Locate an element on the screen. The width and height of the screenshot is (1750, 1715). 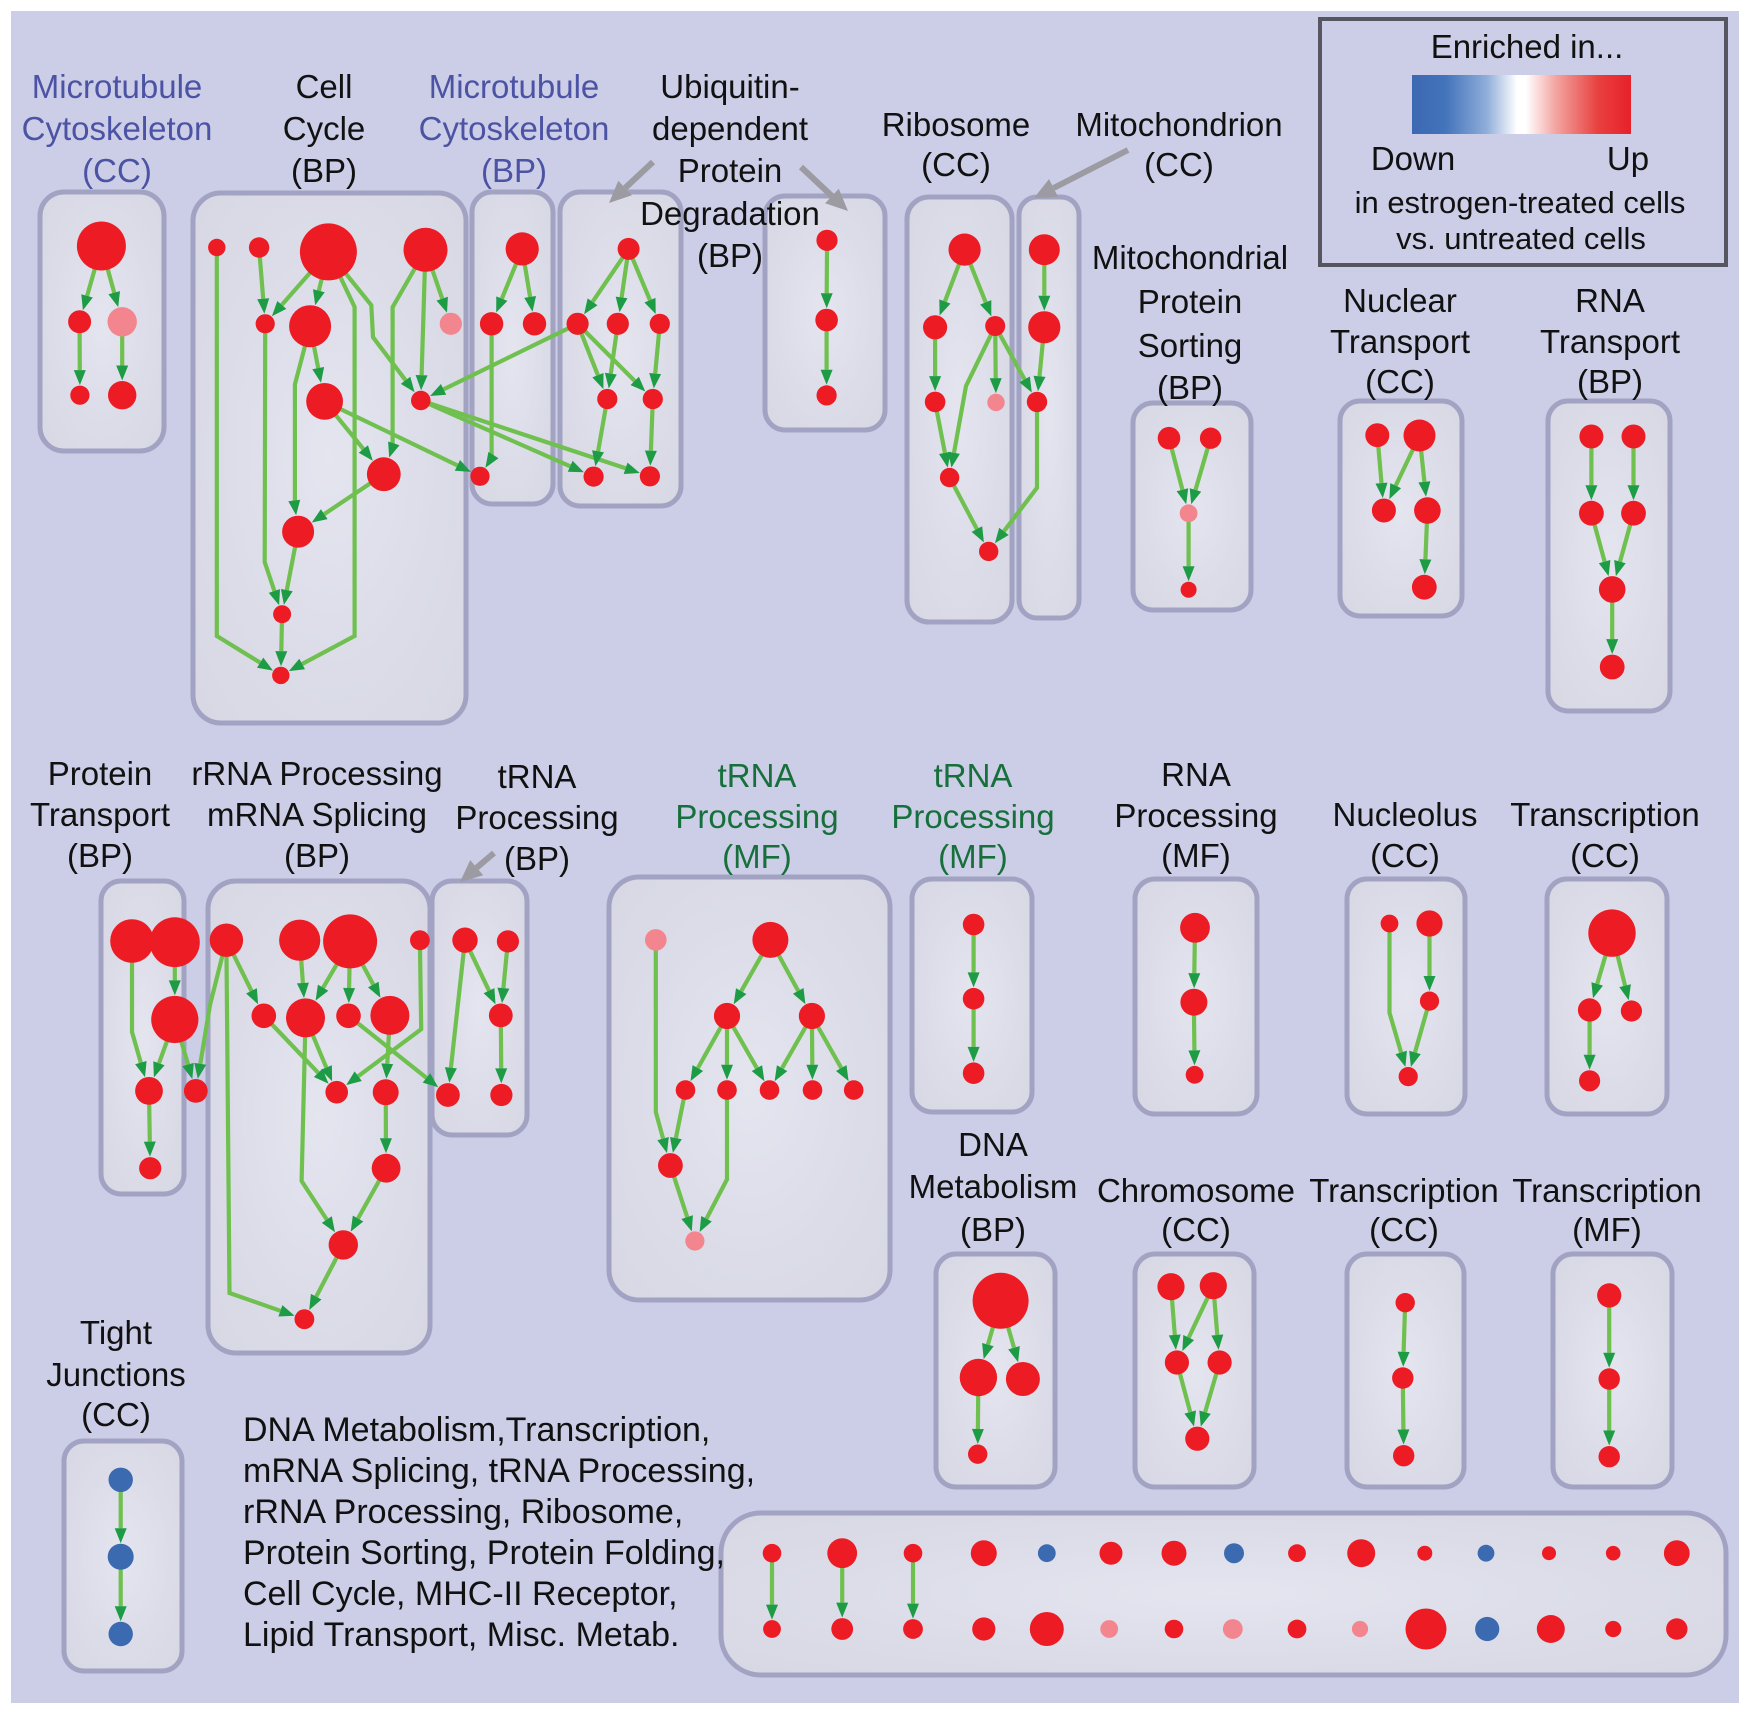
svg-text: Nuclear is located at coordinates (1400, 300).